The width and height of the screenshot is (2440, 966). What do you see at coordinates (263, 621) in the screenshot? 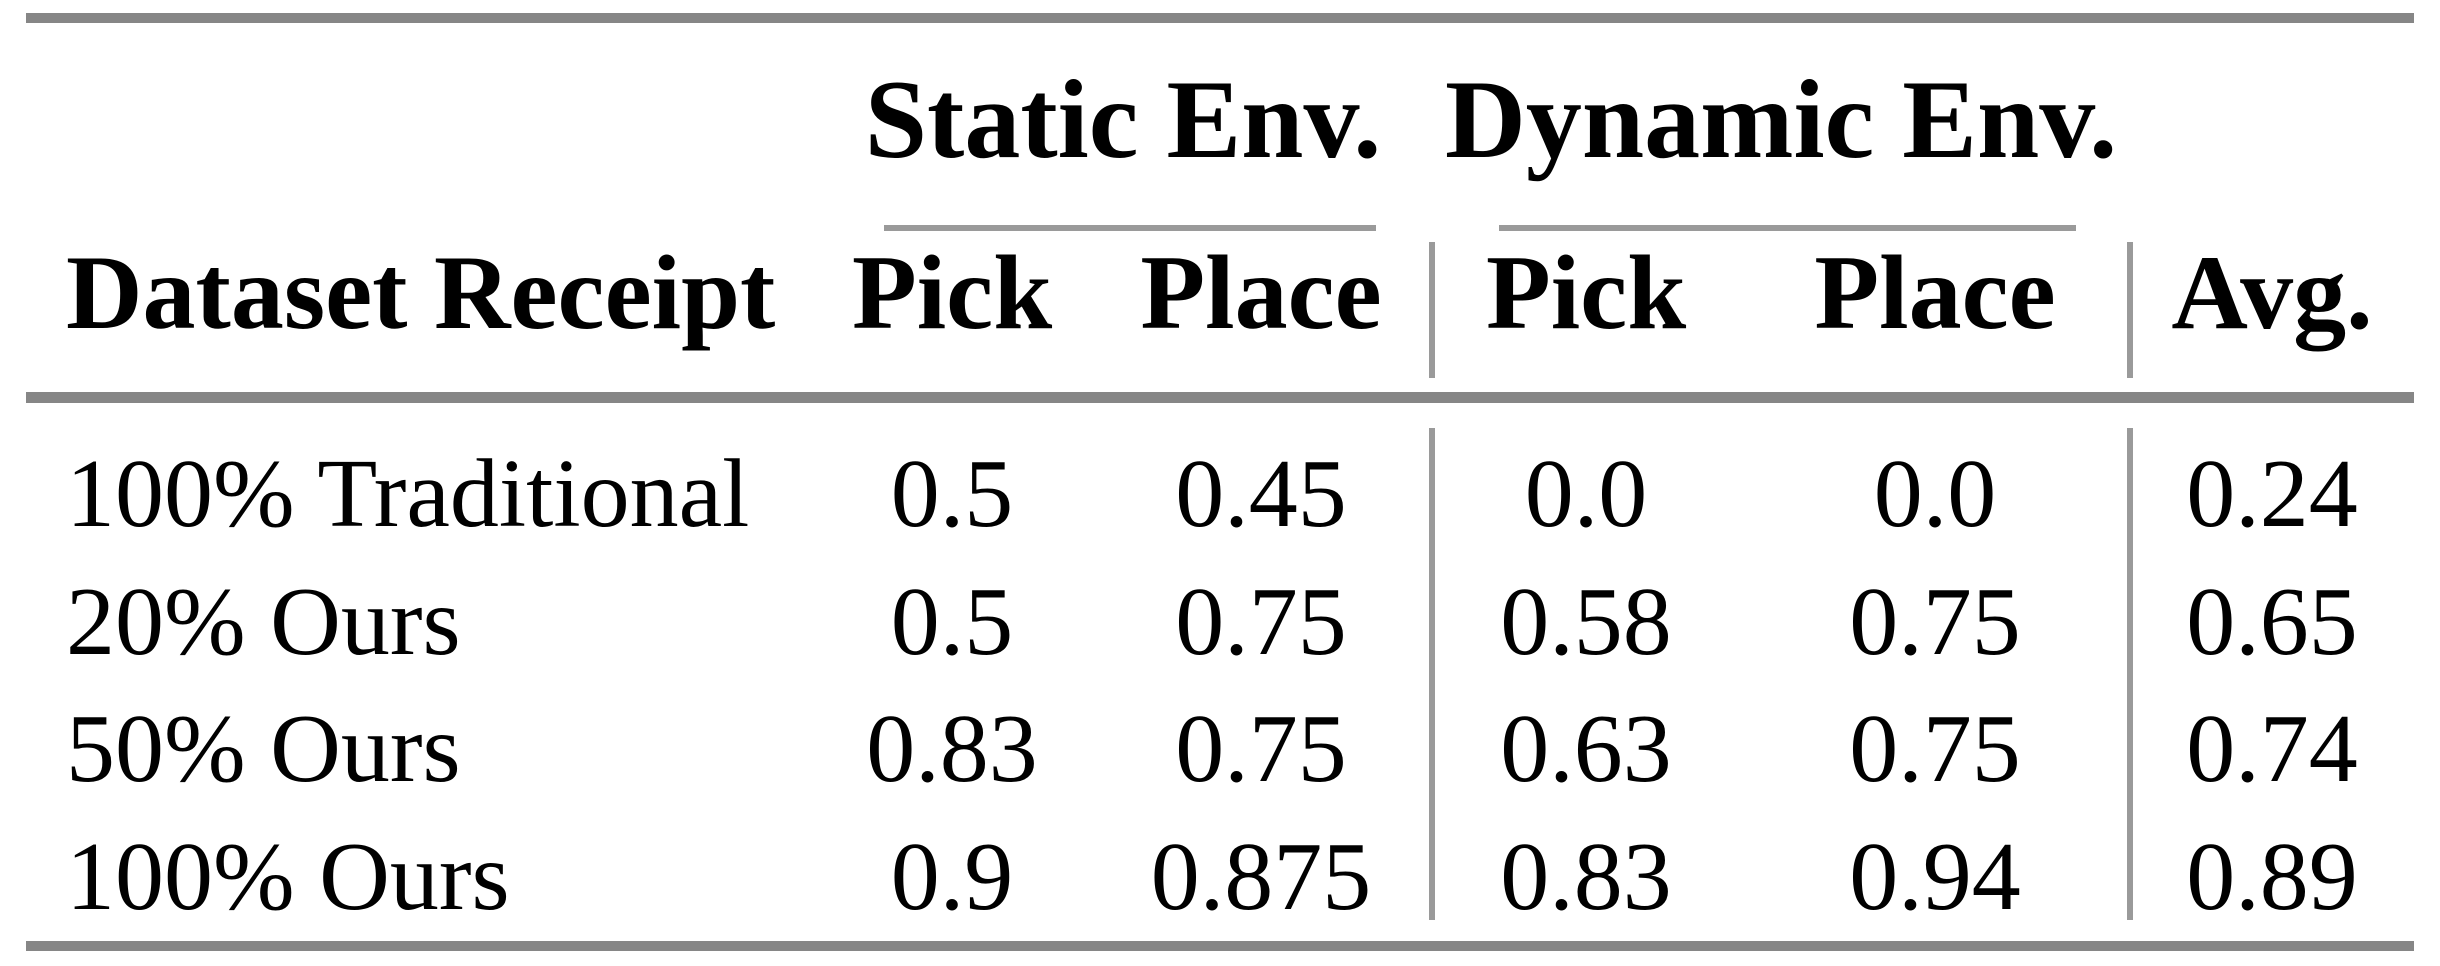
I see `row-label: 20% Ours` at bounding box center [263, 621].